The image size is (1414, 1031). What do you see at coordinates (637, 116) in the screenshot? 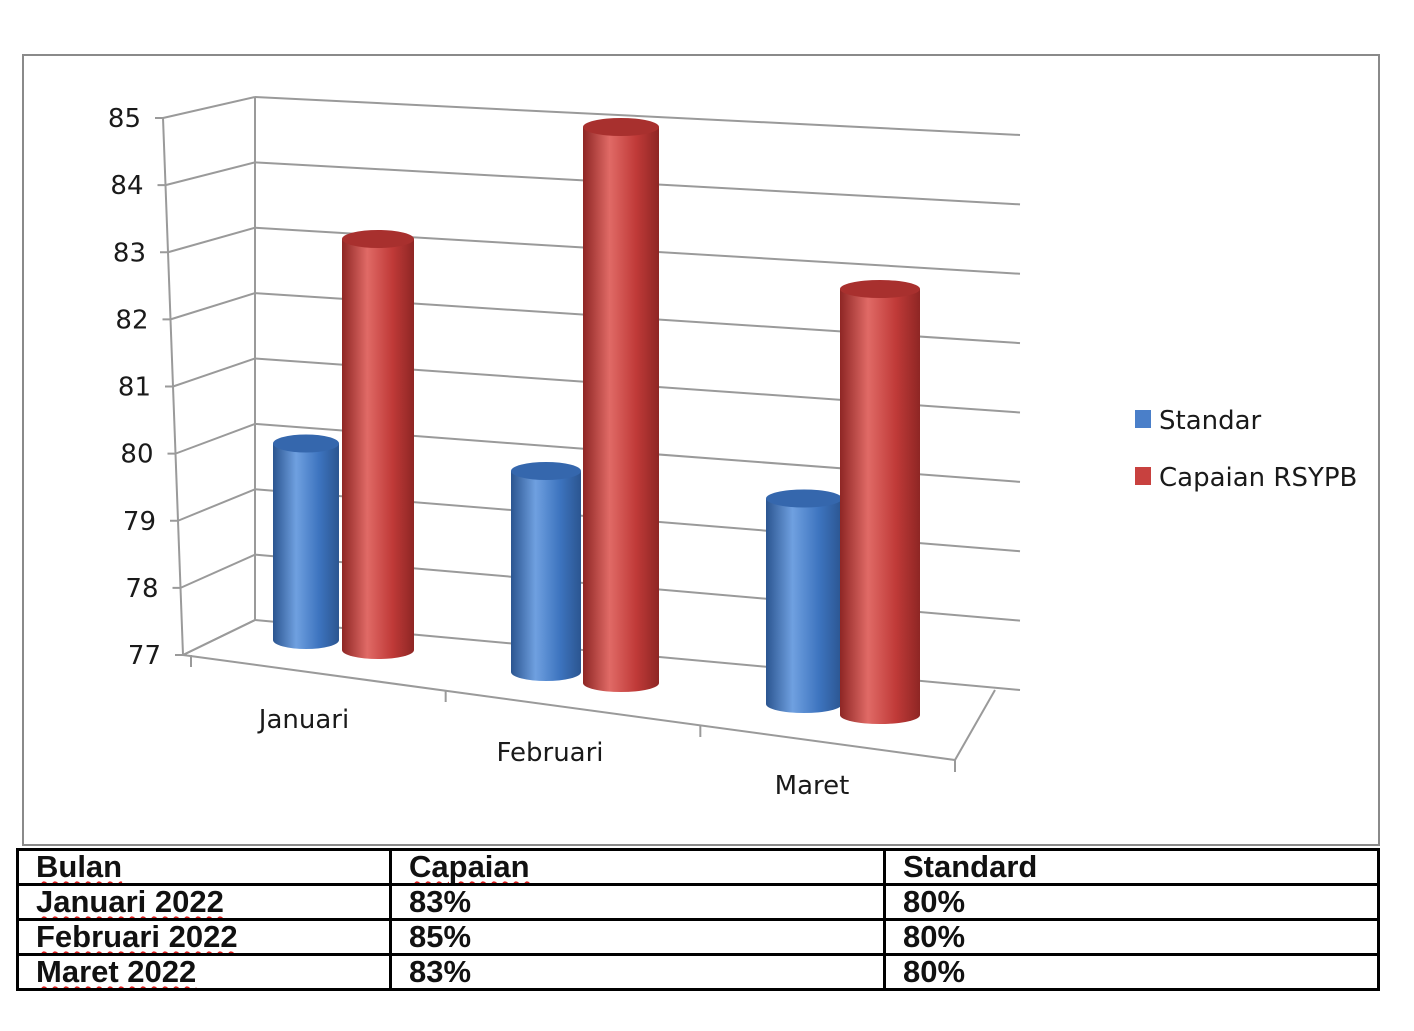
I see `back-gridline` at bounding box center [637, 116].